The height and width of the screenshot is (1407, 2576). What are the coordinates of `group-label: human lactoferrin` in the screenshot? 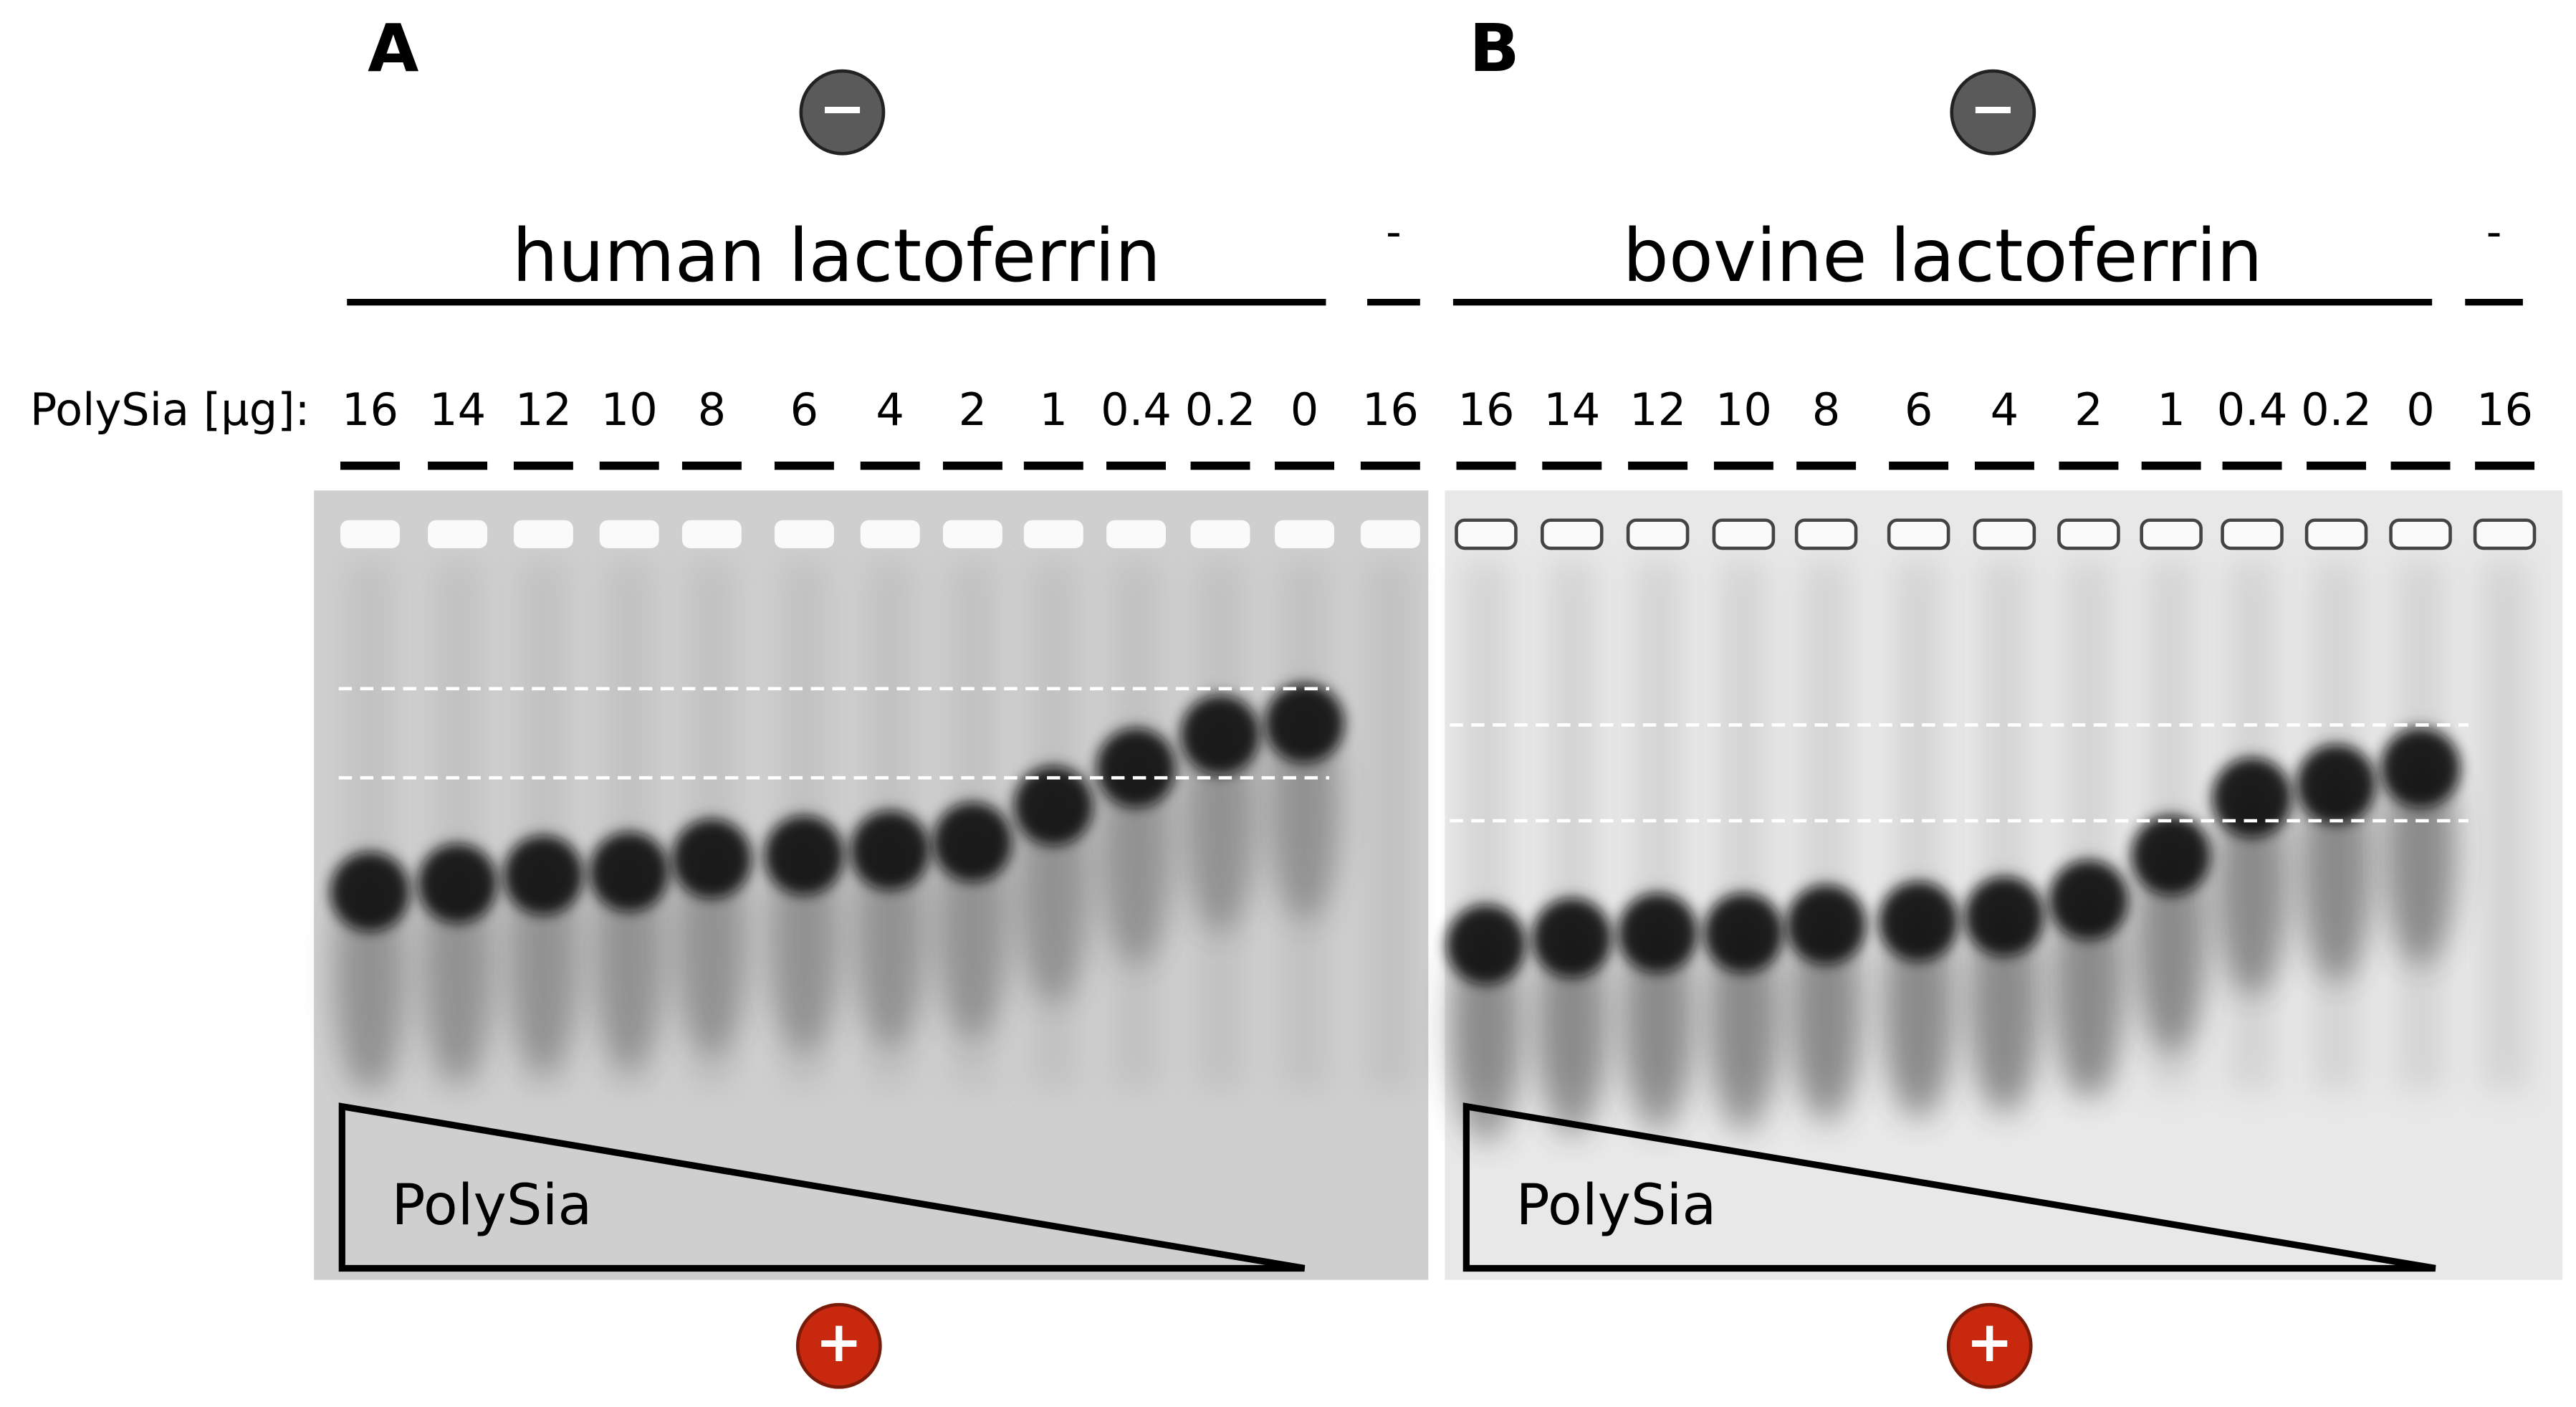 It's located at (837, 256).